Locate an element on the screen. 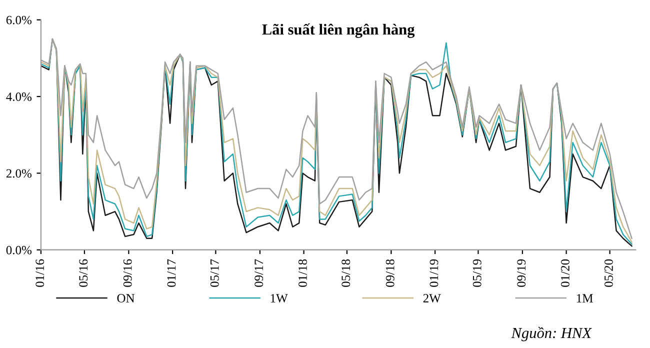  legend-label: 1W is located at coordinates (279, 298).